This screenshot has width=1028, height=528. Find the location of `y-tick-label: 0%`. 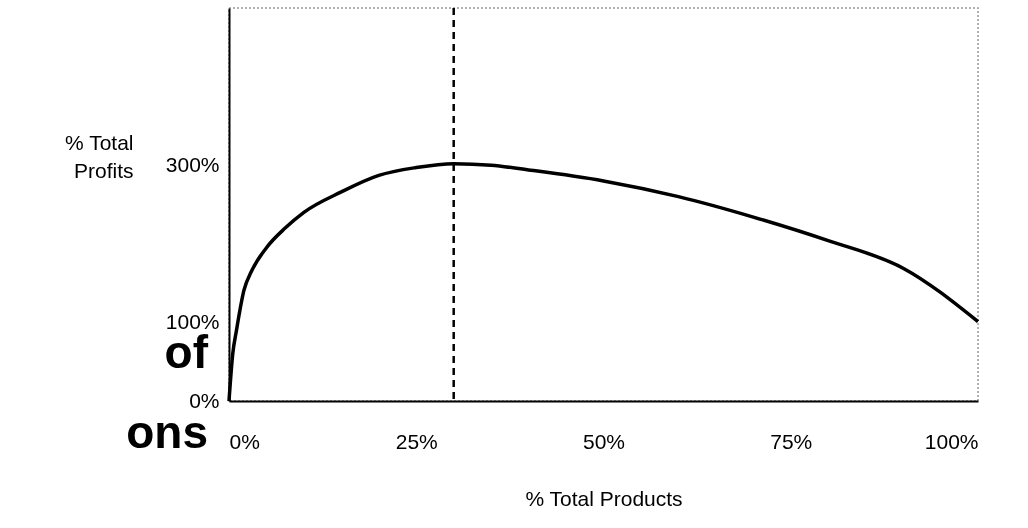

y-tick-label: 0% is located at coordinates (204, 400).